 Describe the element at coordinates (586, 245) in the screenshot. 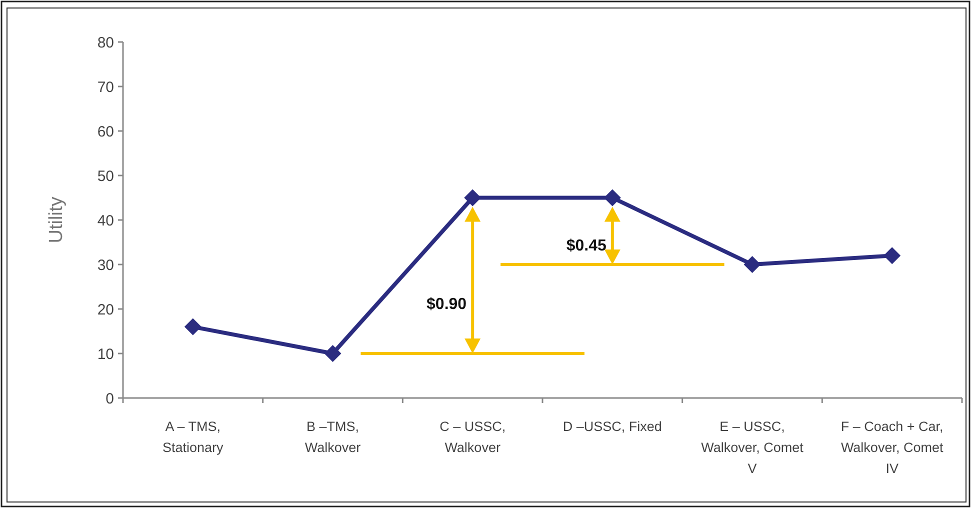

I see `annotation: $0.45` at that location.